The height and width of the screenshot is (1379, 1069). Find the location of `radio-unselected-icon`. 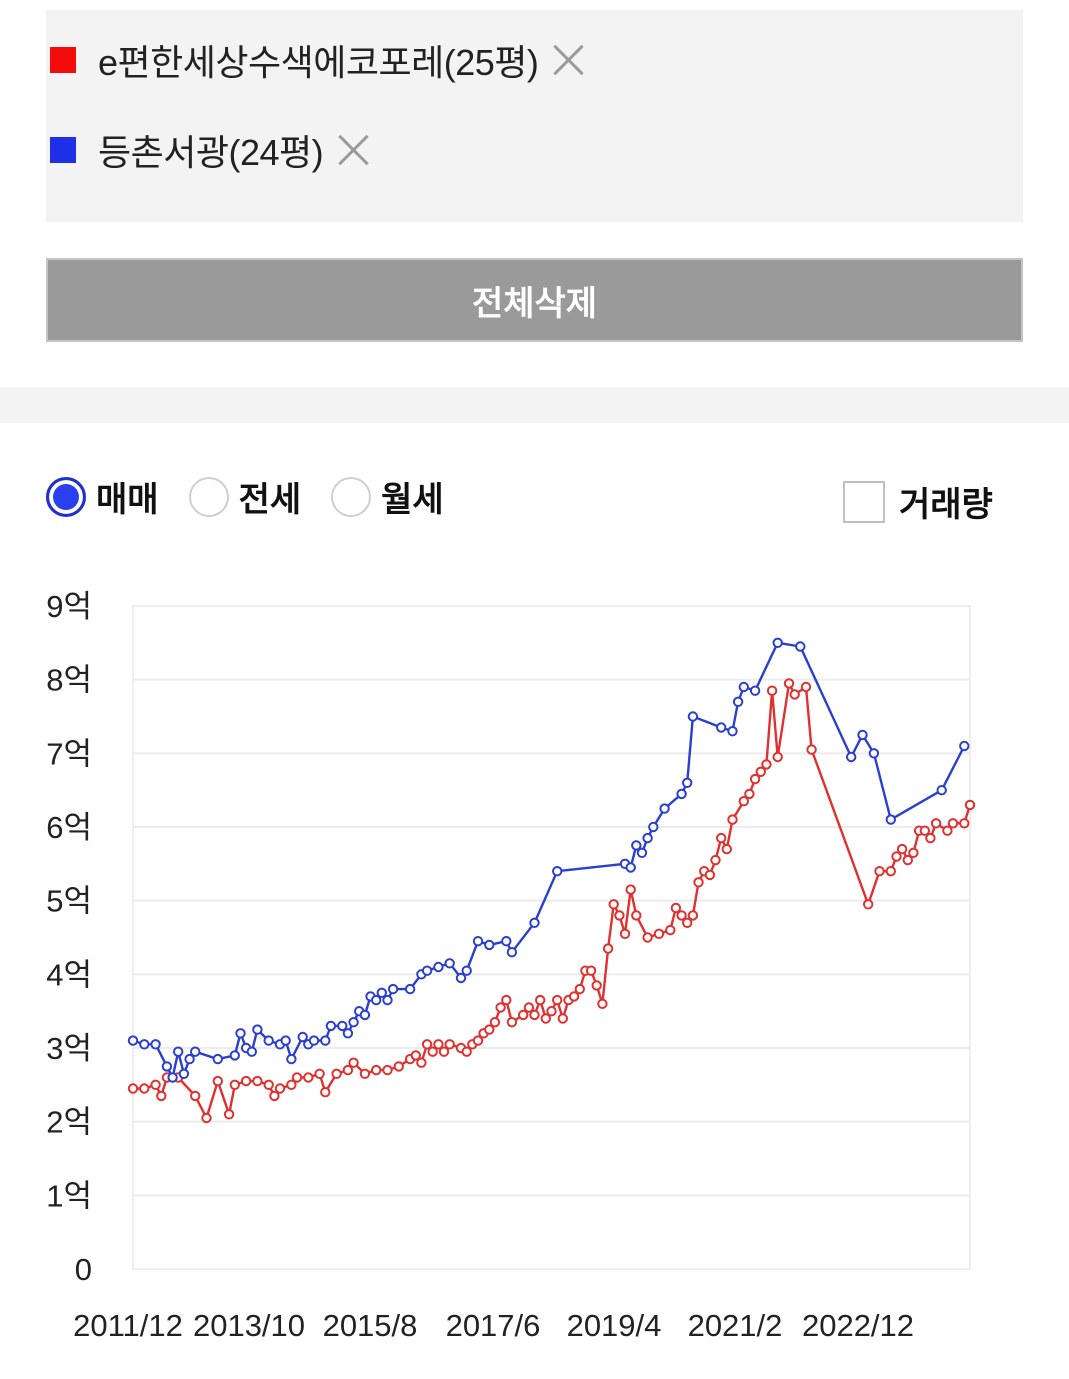

radio-unselected-icon is located at coordinates (208, 496).